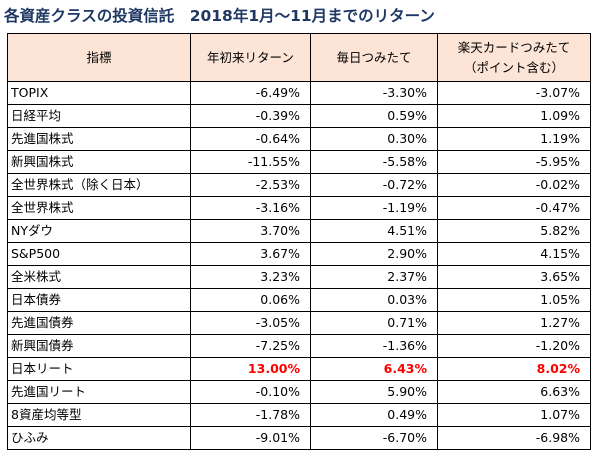 Image resolution: width=593 pixels, height=454 pixels. I want to click on ytd-return: -3.16%, so click(250, 208).